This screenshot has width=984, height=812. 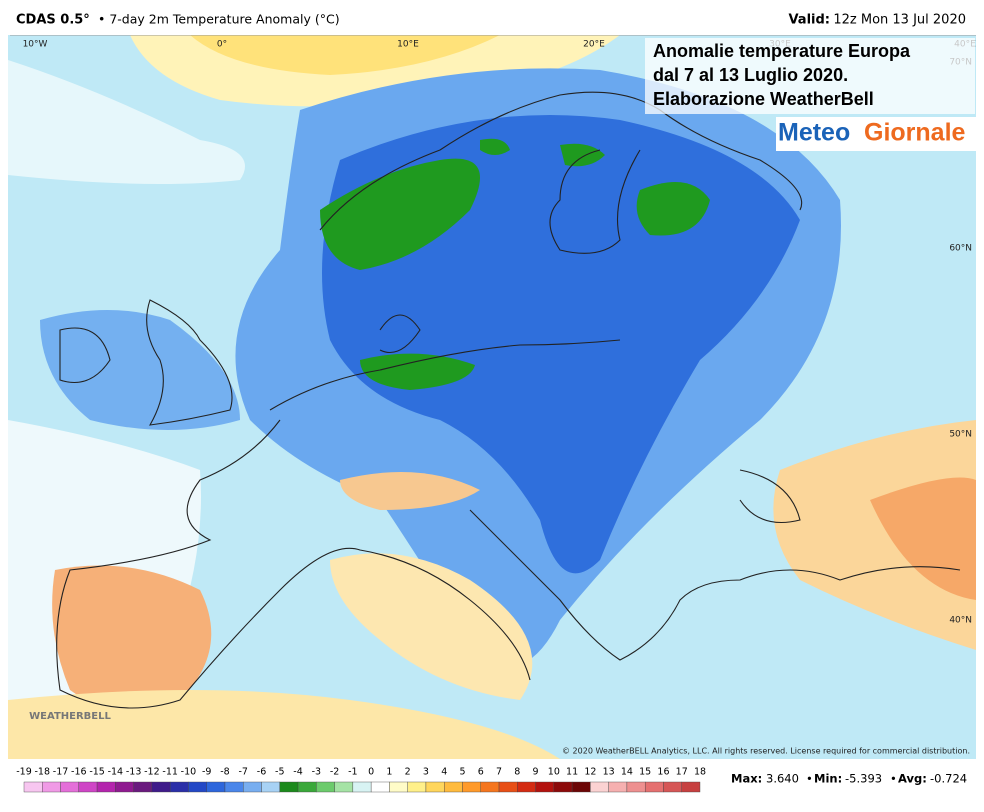 I want to click on colorbar-label: 3, so click(x=426, y=772).